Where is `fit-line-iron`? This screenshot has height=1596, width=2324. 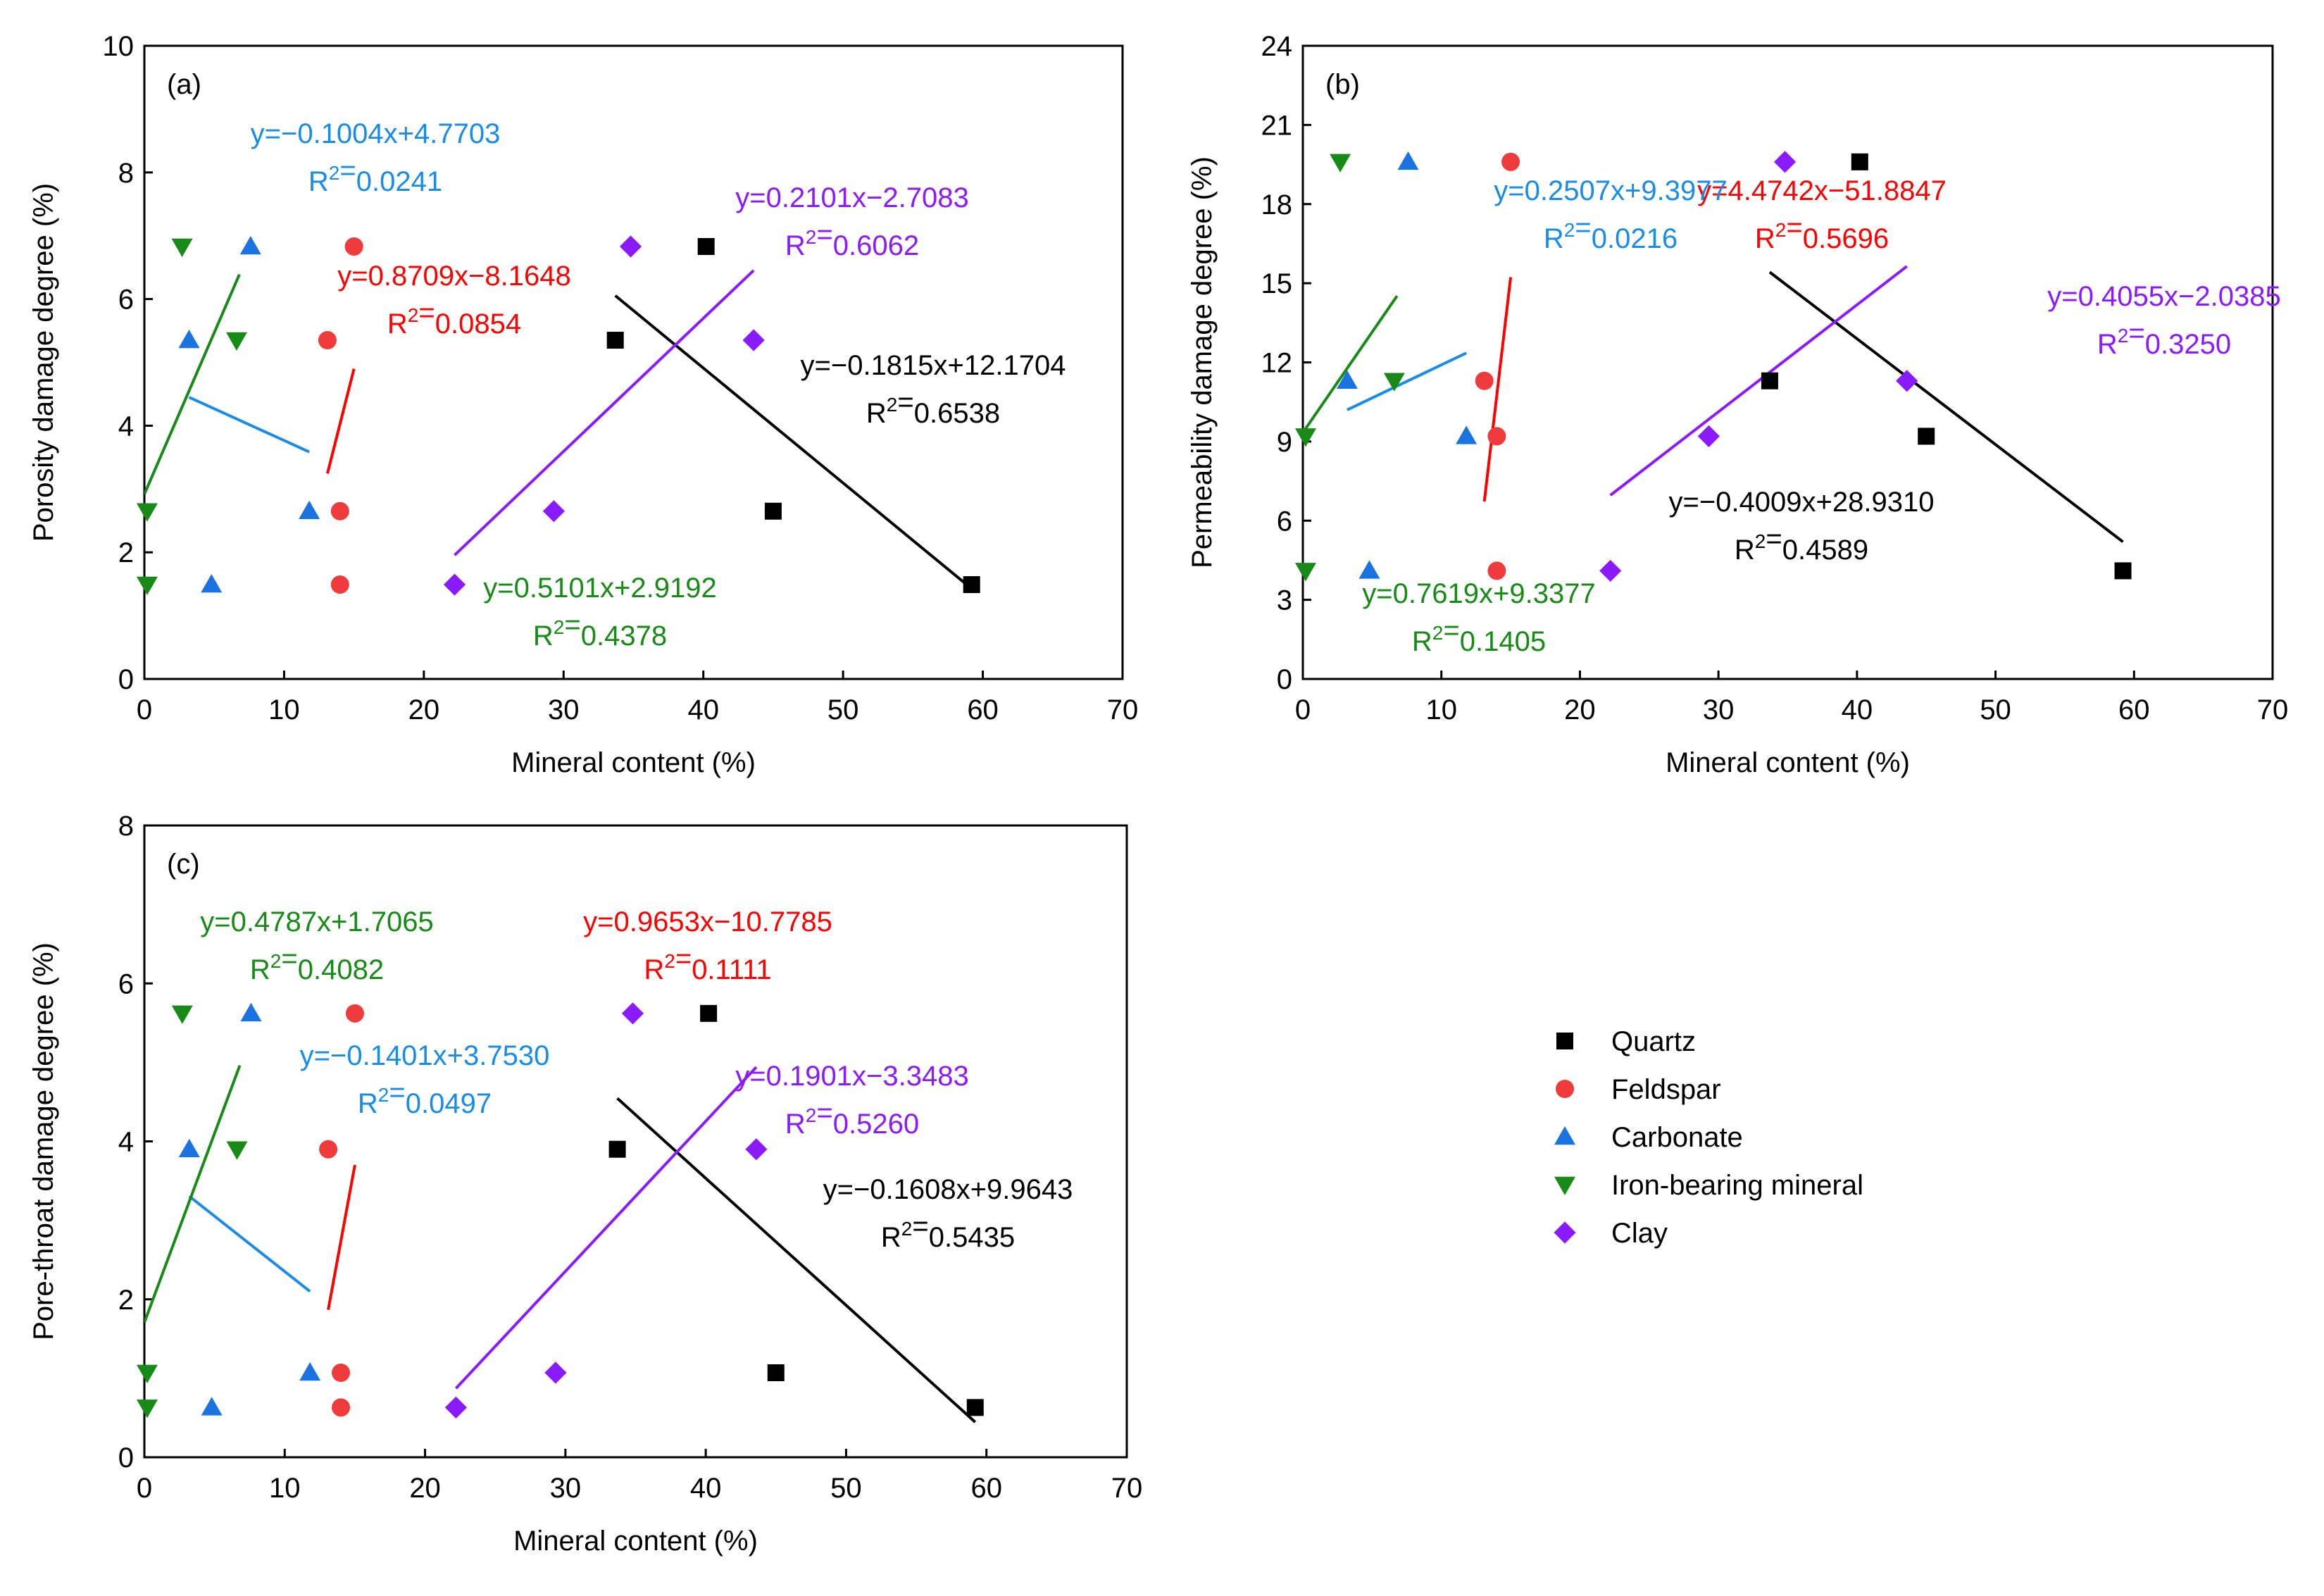 fit-line-iron is located at coordinates (192, 384).